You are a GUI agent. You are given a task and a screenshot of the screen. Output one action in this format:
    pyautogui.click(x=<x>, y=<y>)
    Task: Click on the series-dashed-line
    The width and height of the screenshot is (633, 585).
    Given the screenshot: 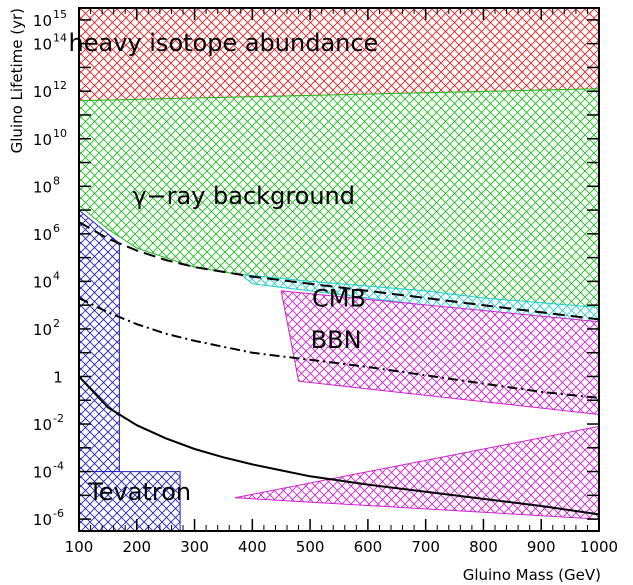 What is the action you would take?
    pyautogui.click(x=339, y=271)
    